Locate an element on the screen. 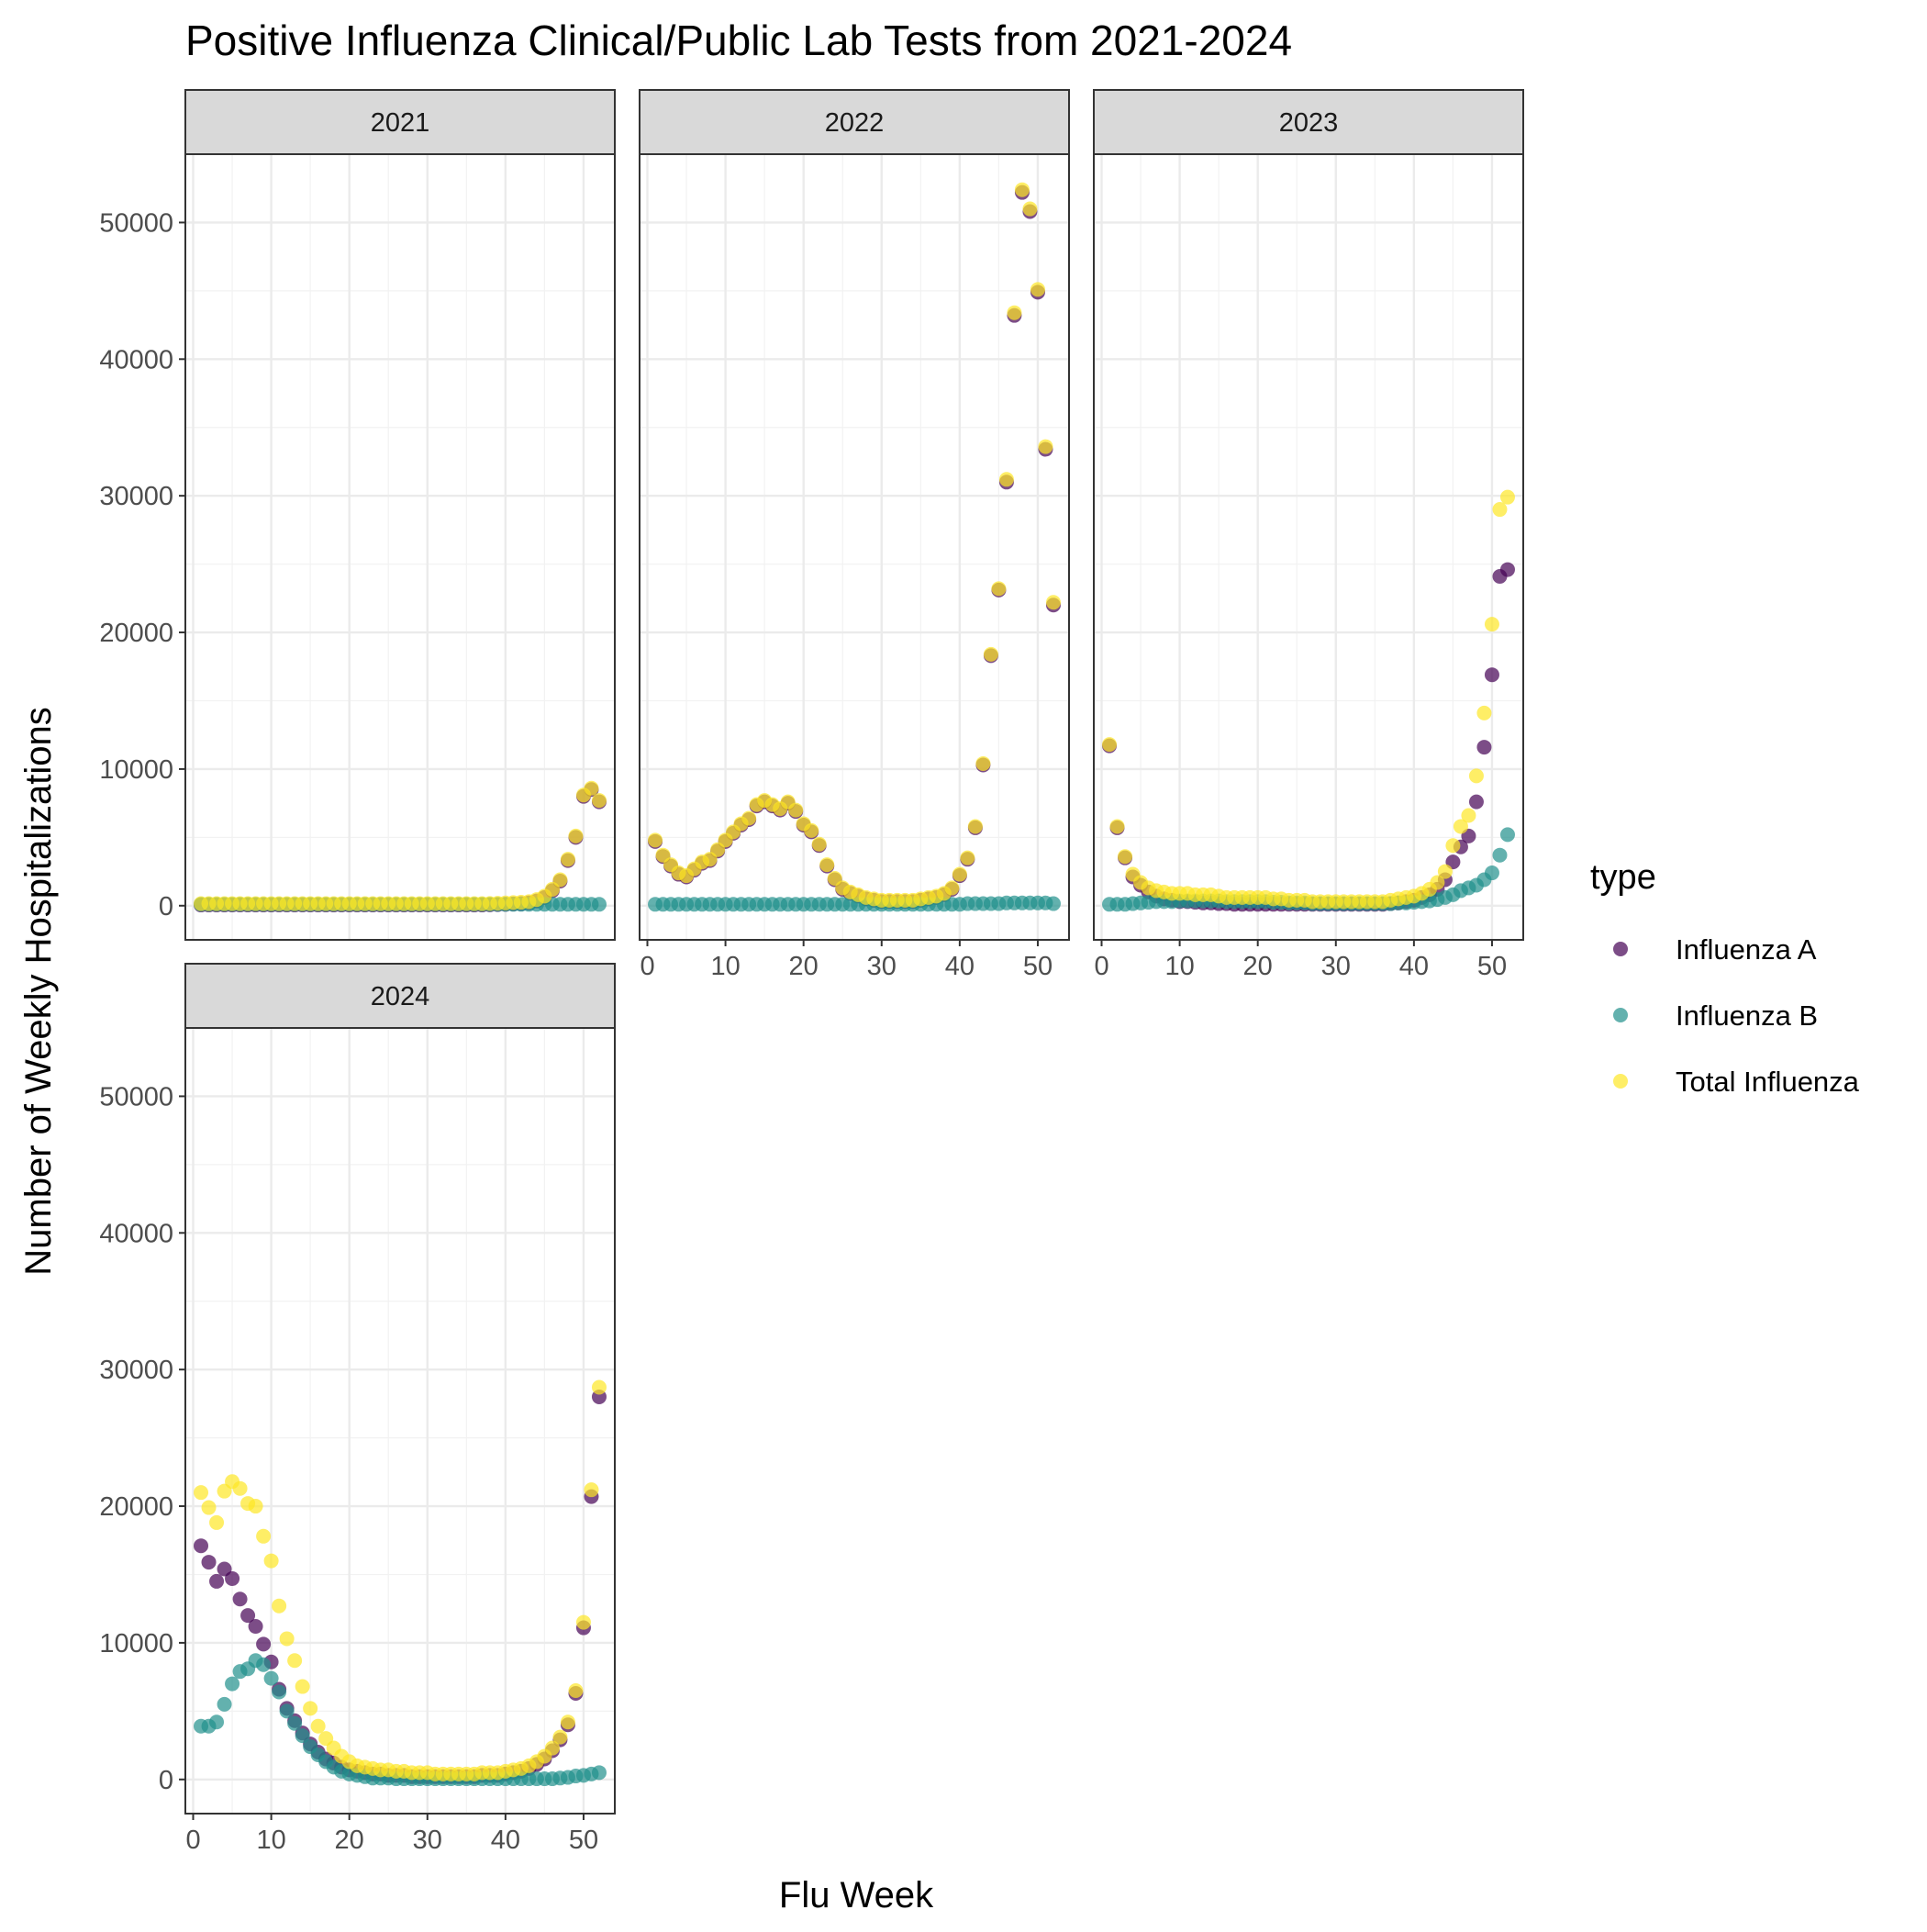 The image size is (1927, 1932). panel-2023: 2023 0 10 20 30 40 50 is located at coordinates (1308, 535).